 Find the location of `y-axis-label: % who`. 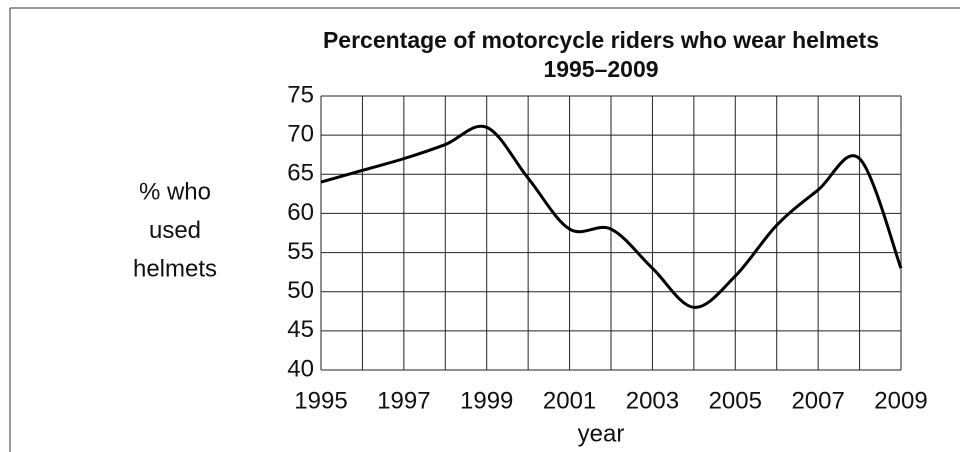

y-axis-label: % who is located at coordinates (175, 191).